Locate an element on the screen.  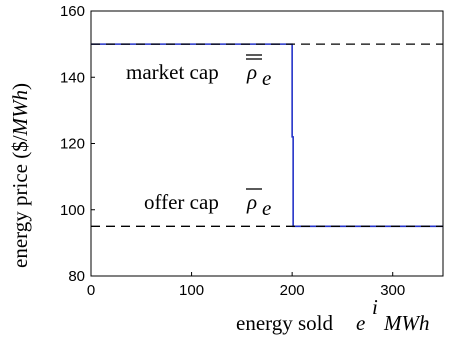
y-axis-label: energy price ($/MWh) is located at coordinates (20, 175).